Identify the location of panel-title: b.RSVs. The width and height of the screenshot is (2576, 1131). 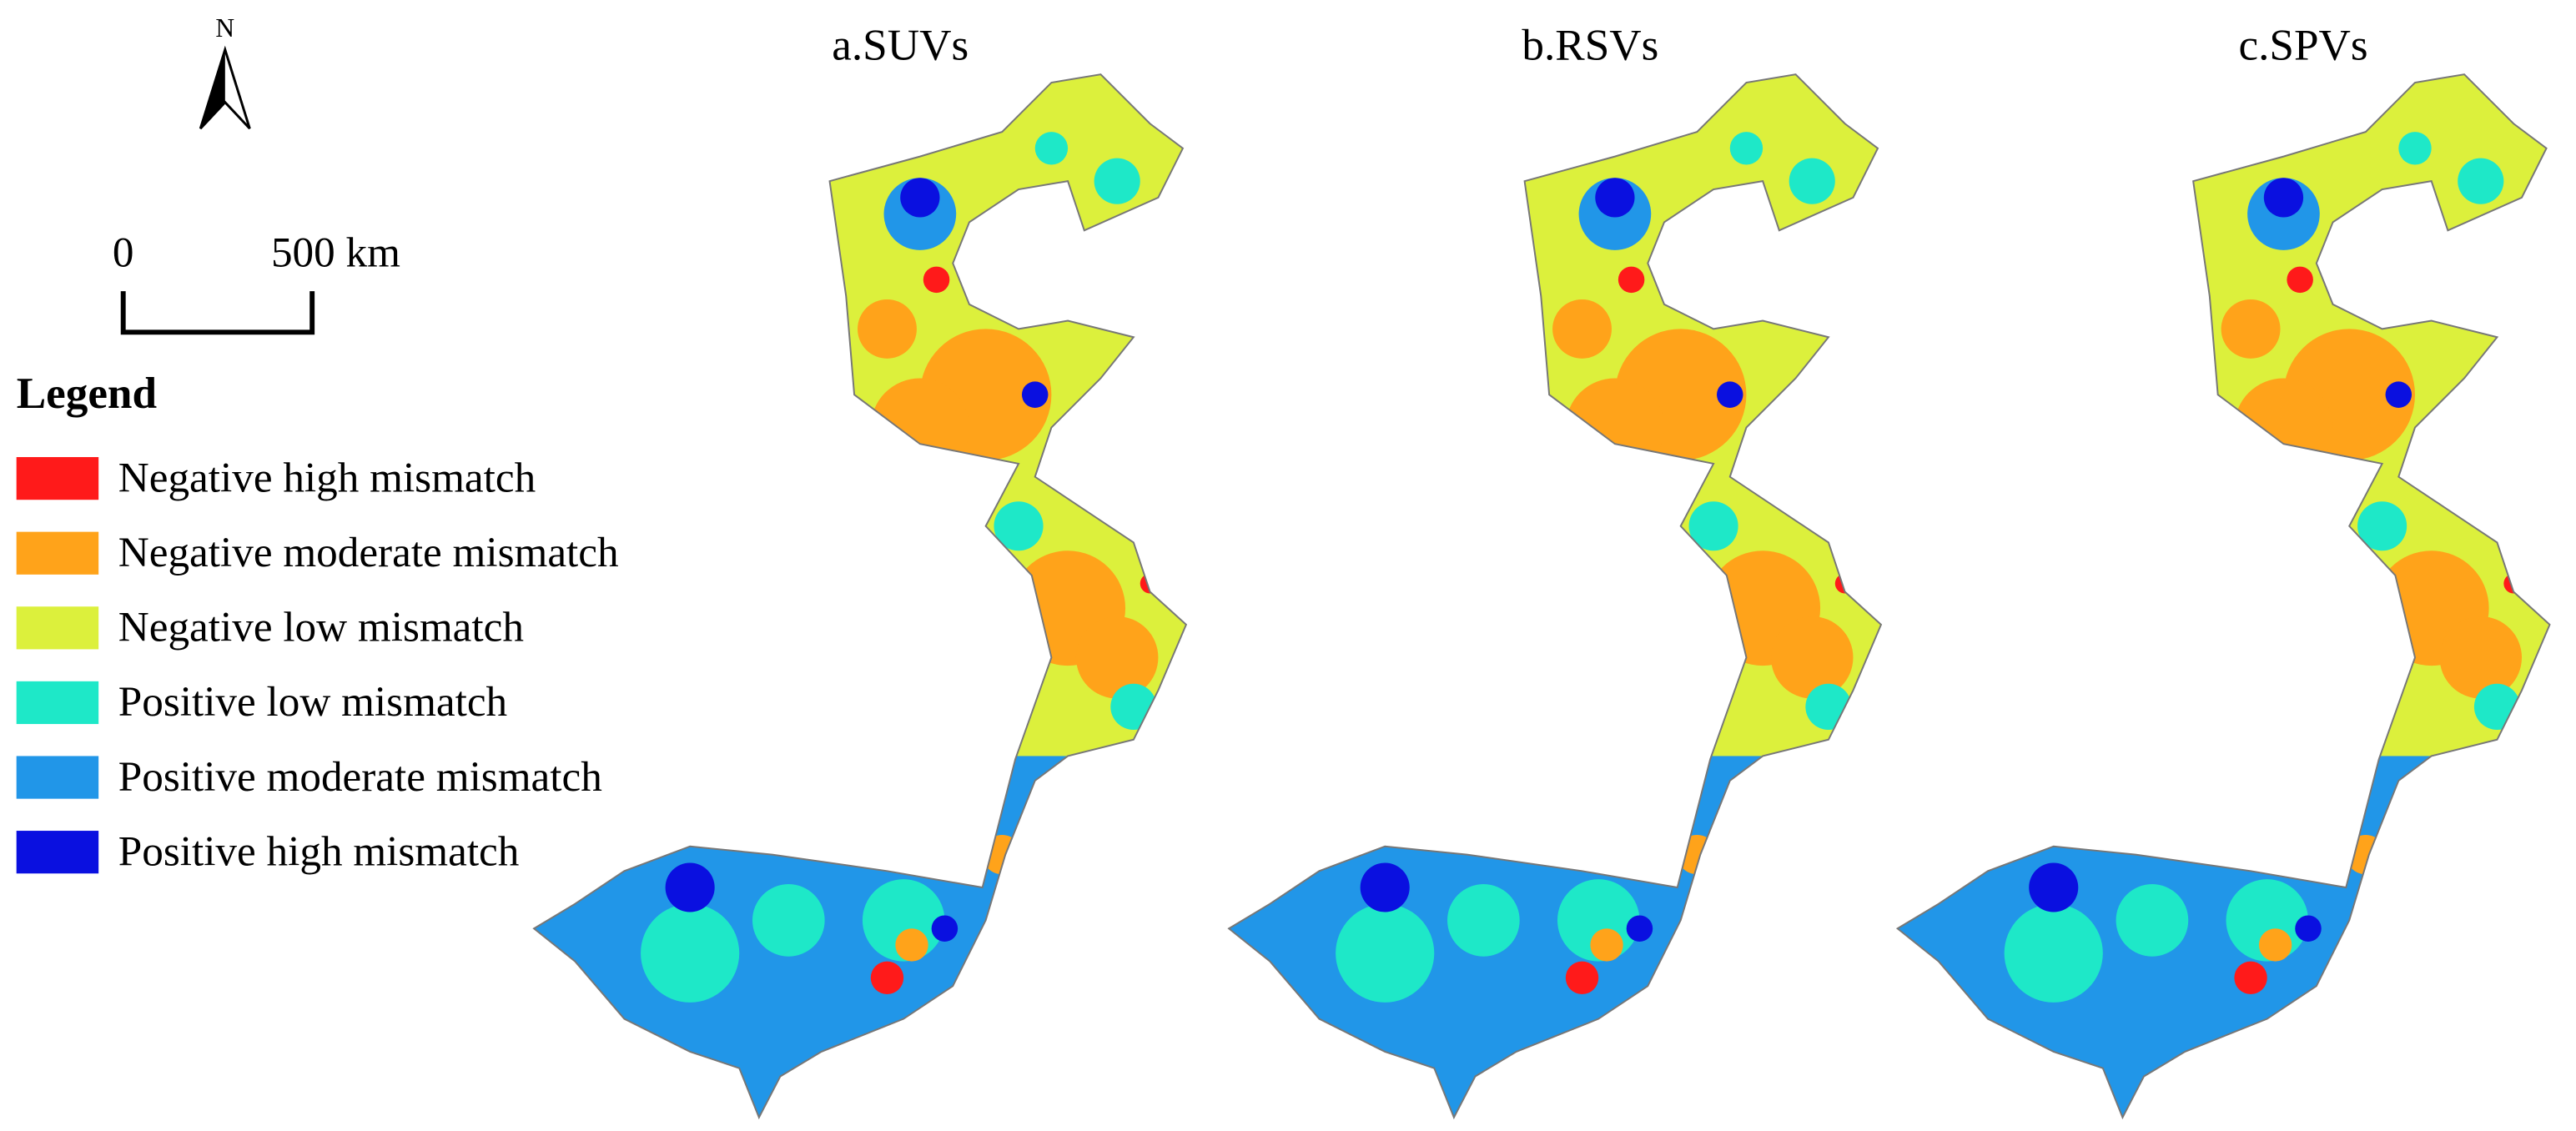
(1590, 44).